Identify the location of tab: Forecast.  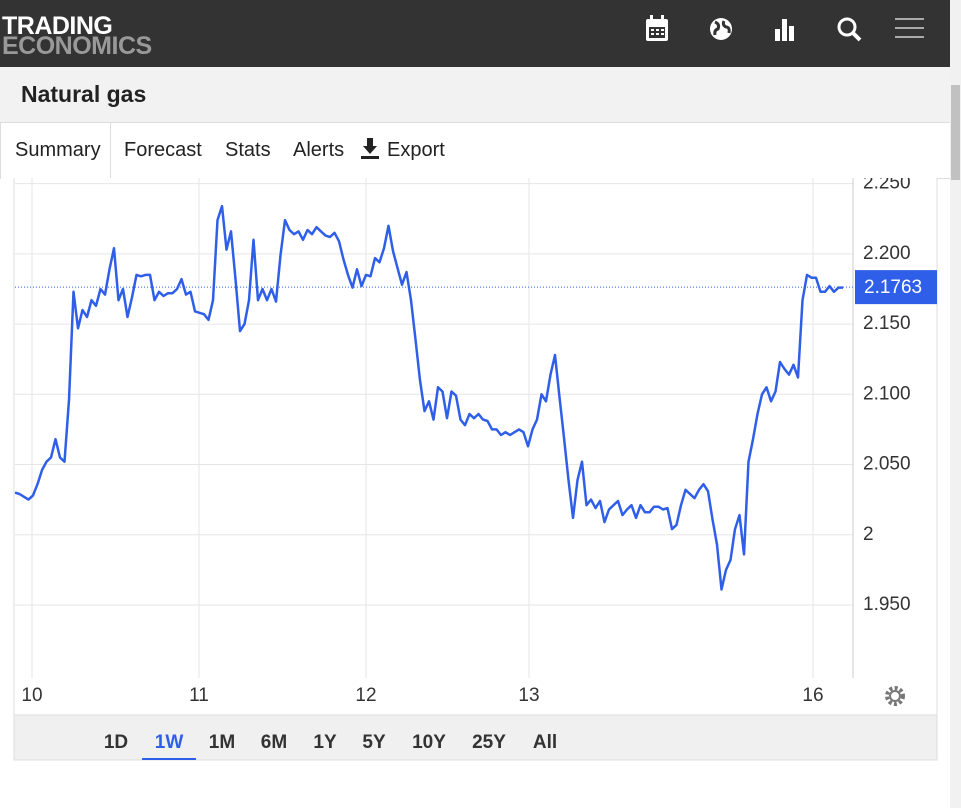
(163, 150).